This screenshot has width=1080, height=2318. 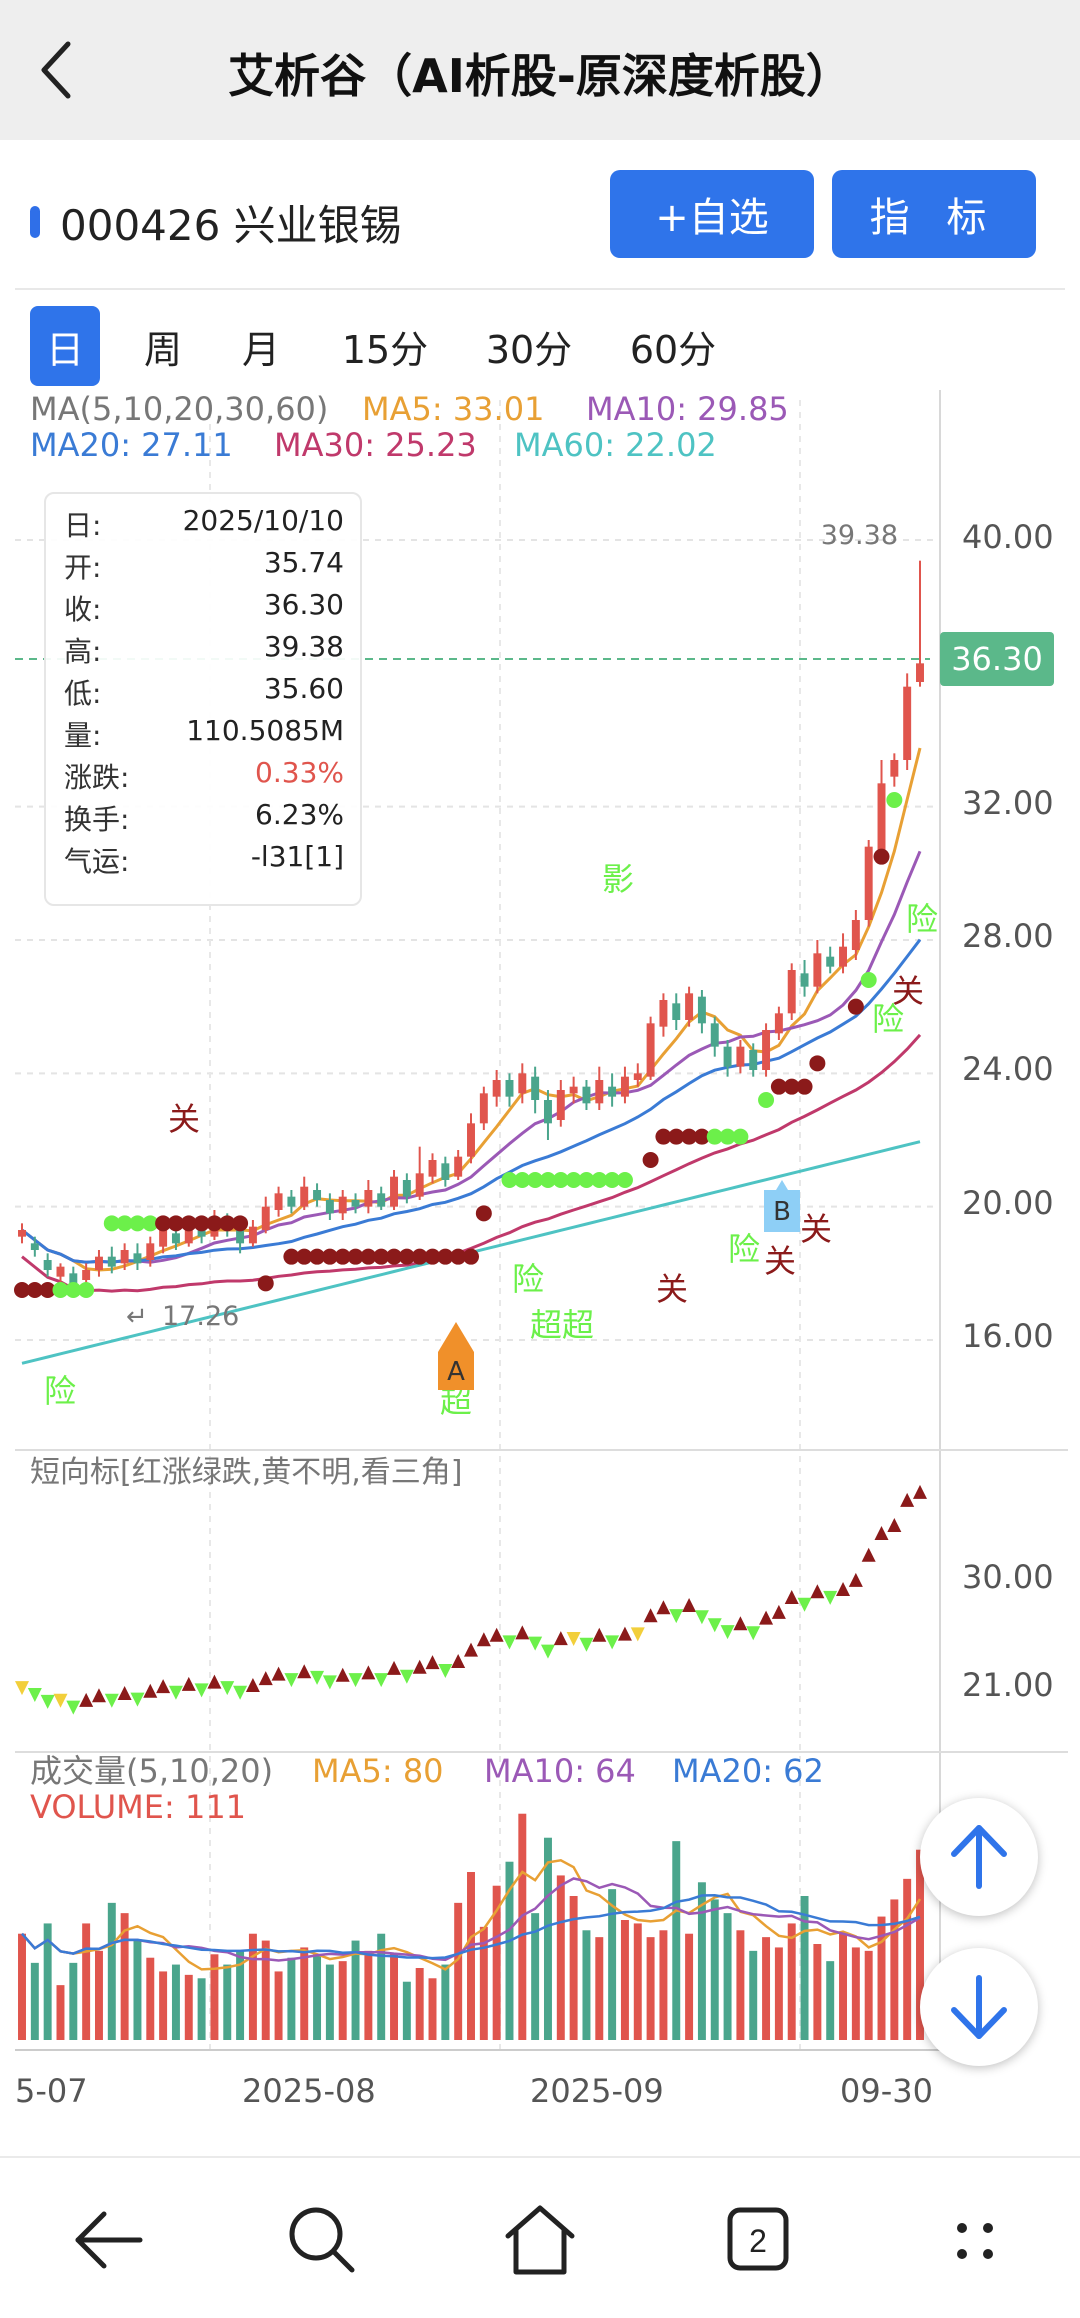 What do you see at coordinates (385, 349) in the screenshot?
I see `tab-15min: 15分` at bounding box center [385, 349].